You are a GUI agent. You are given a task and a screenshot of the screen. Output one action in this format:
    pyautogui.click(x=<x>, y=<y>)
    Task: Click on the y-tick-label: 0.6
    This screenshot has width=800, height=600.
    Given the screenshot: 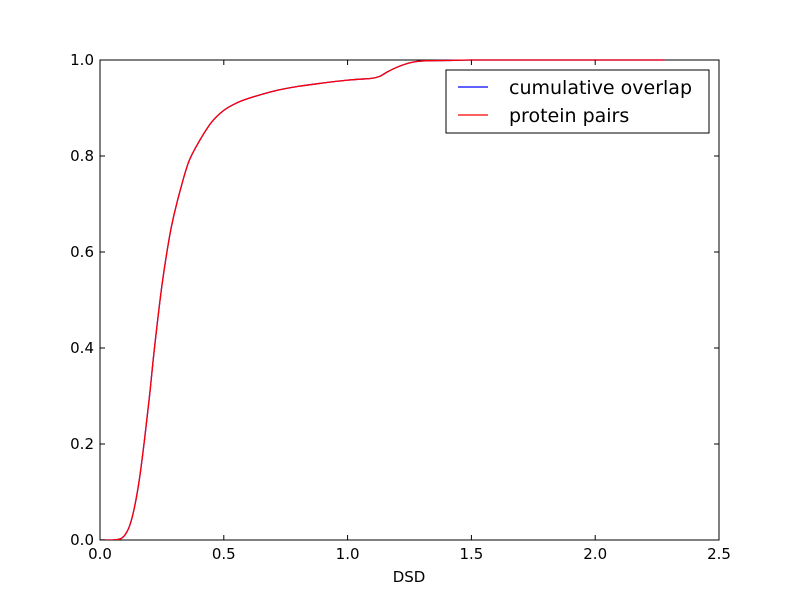 What is the action you would take?
    pyautogui.click(x=82, y=252)
    